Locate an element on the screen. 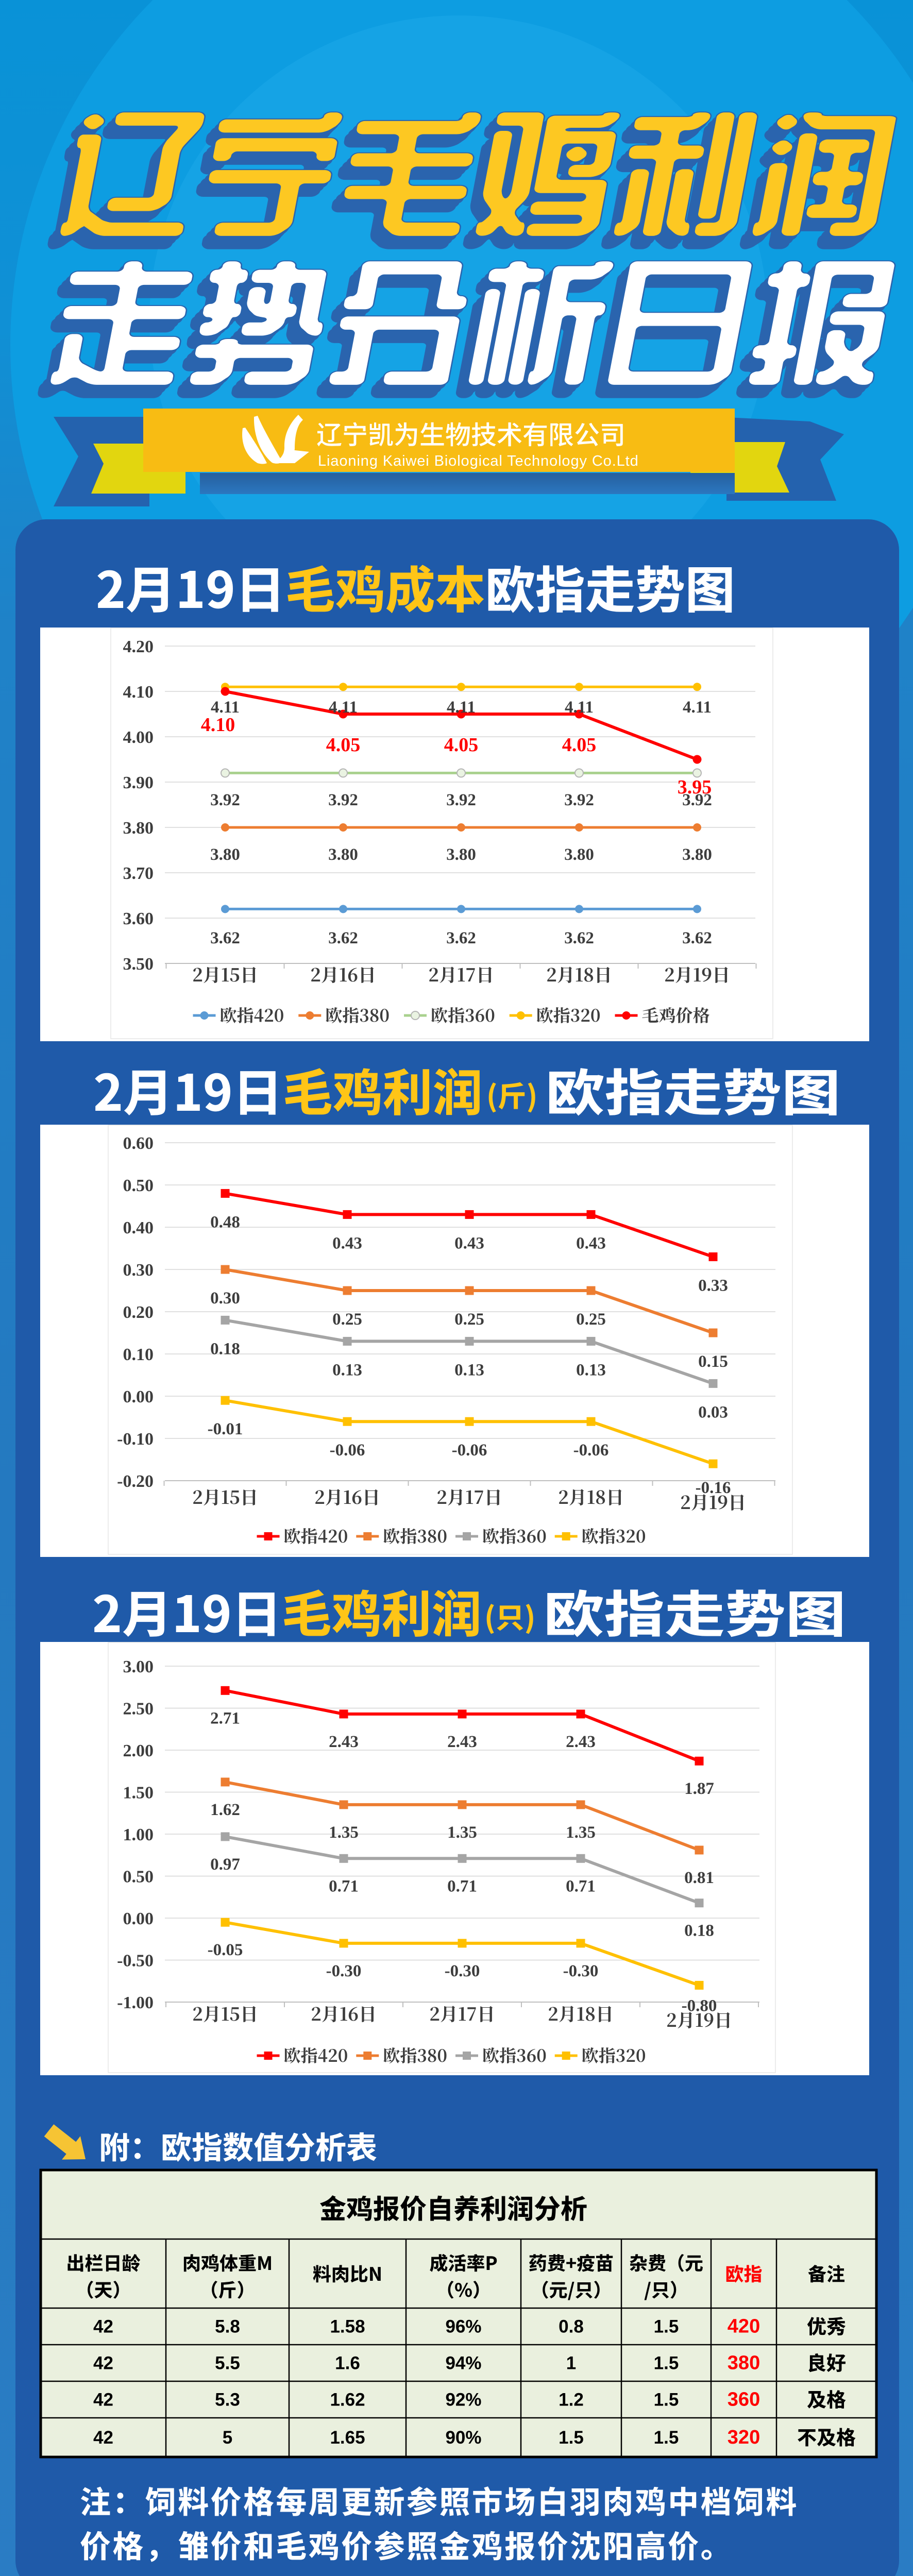 This screenshot has height=2576, width=913. svg-text: 4.10 is located at coordinates (218, 725).